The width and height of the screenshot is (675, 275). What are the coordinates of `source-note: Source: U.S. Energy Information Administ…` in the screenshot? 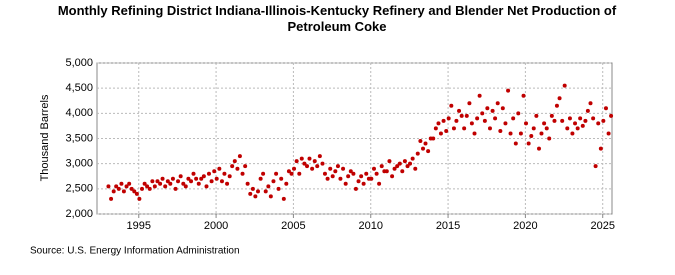 It's located at (135, 251).